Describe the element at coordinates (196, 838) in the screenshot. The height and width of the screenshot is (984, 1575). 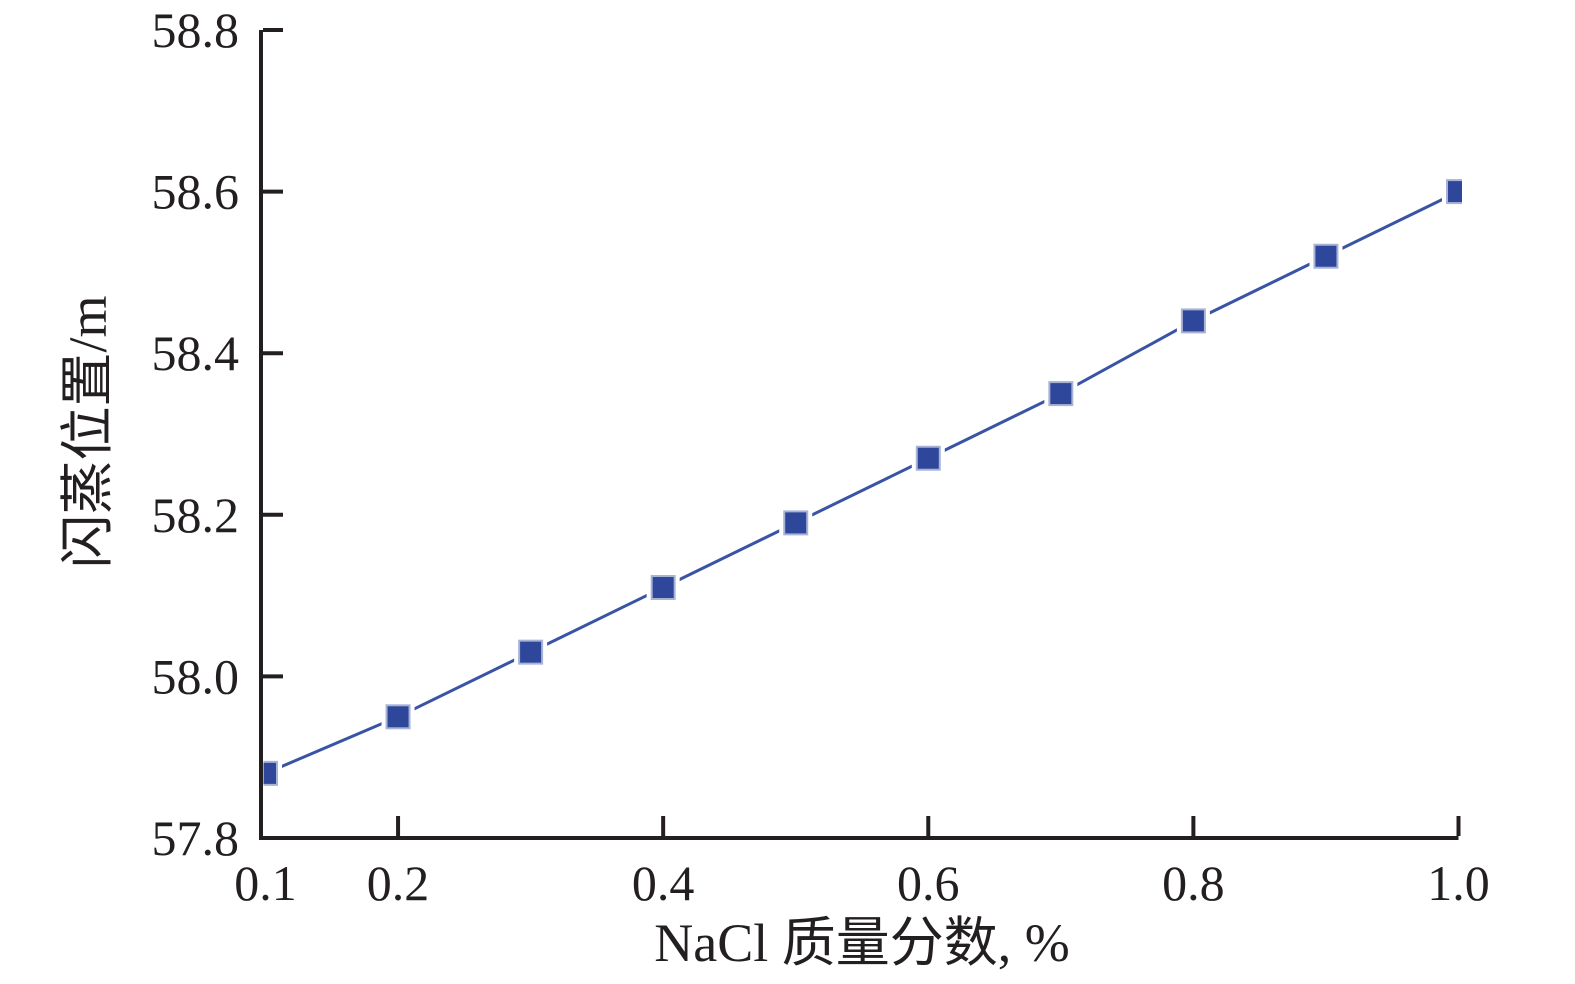
I see `y-tick-label: 57.8` at that location.